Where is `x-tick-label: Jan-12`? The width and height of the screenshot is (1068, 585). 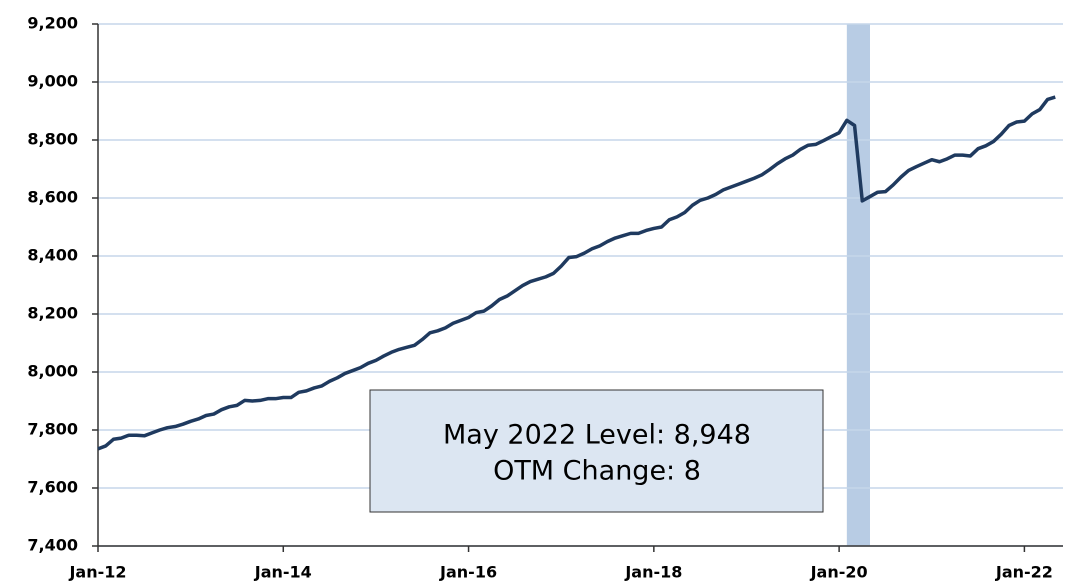 x-tick-label: Jan-12 is located at coordinates (97, 572).